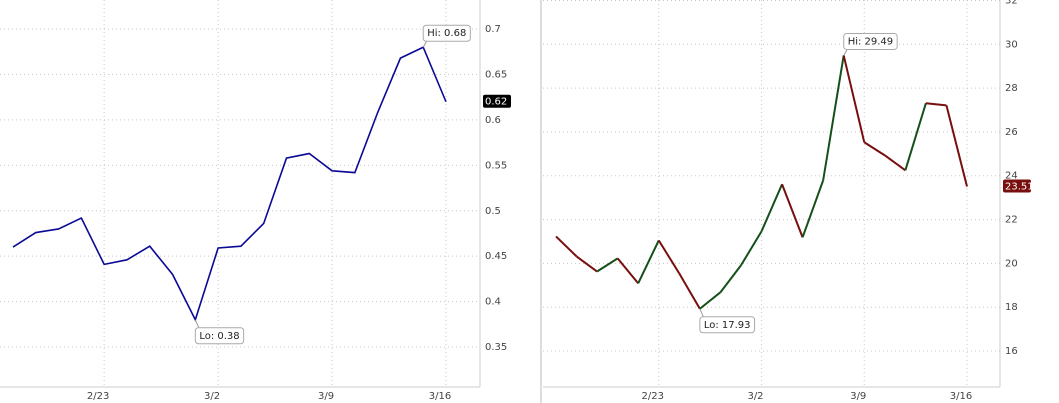 The image size is (1059, 403). What do you see at coordinates (493, 211) in the screenshot?
I see `y-tick-label: 0.5` at bounding box center [493, 211].